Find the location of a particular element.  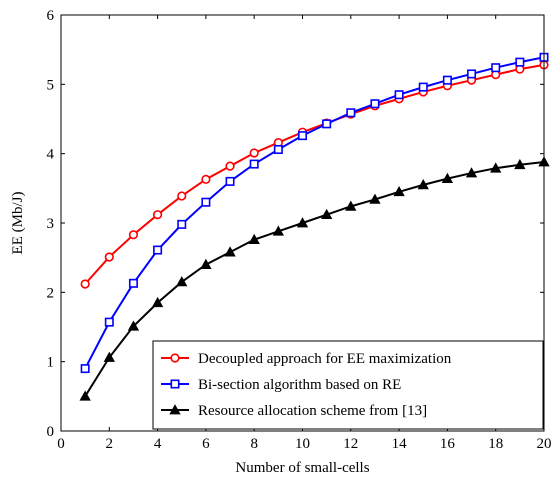

x-tick-label: 16 is located at coordinates (448, 444).